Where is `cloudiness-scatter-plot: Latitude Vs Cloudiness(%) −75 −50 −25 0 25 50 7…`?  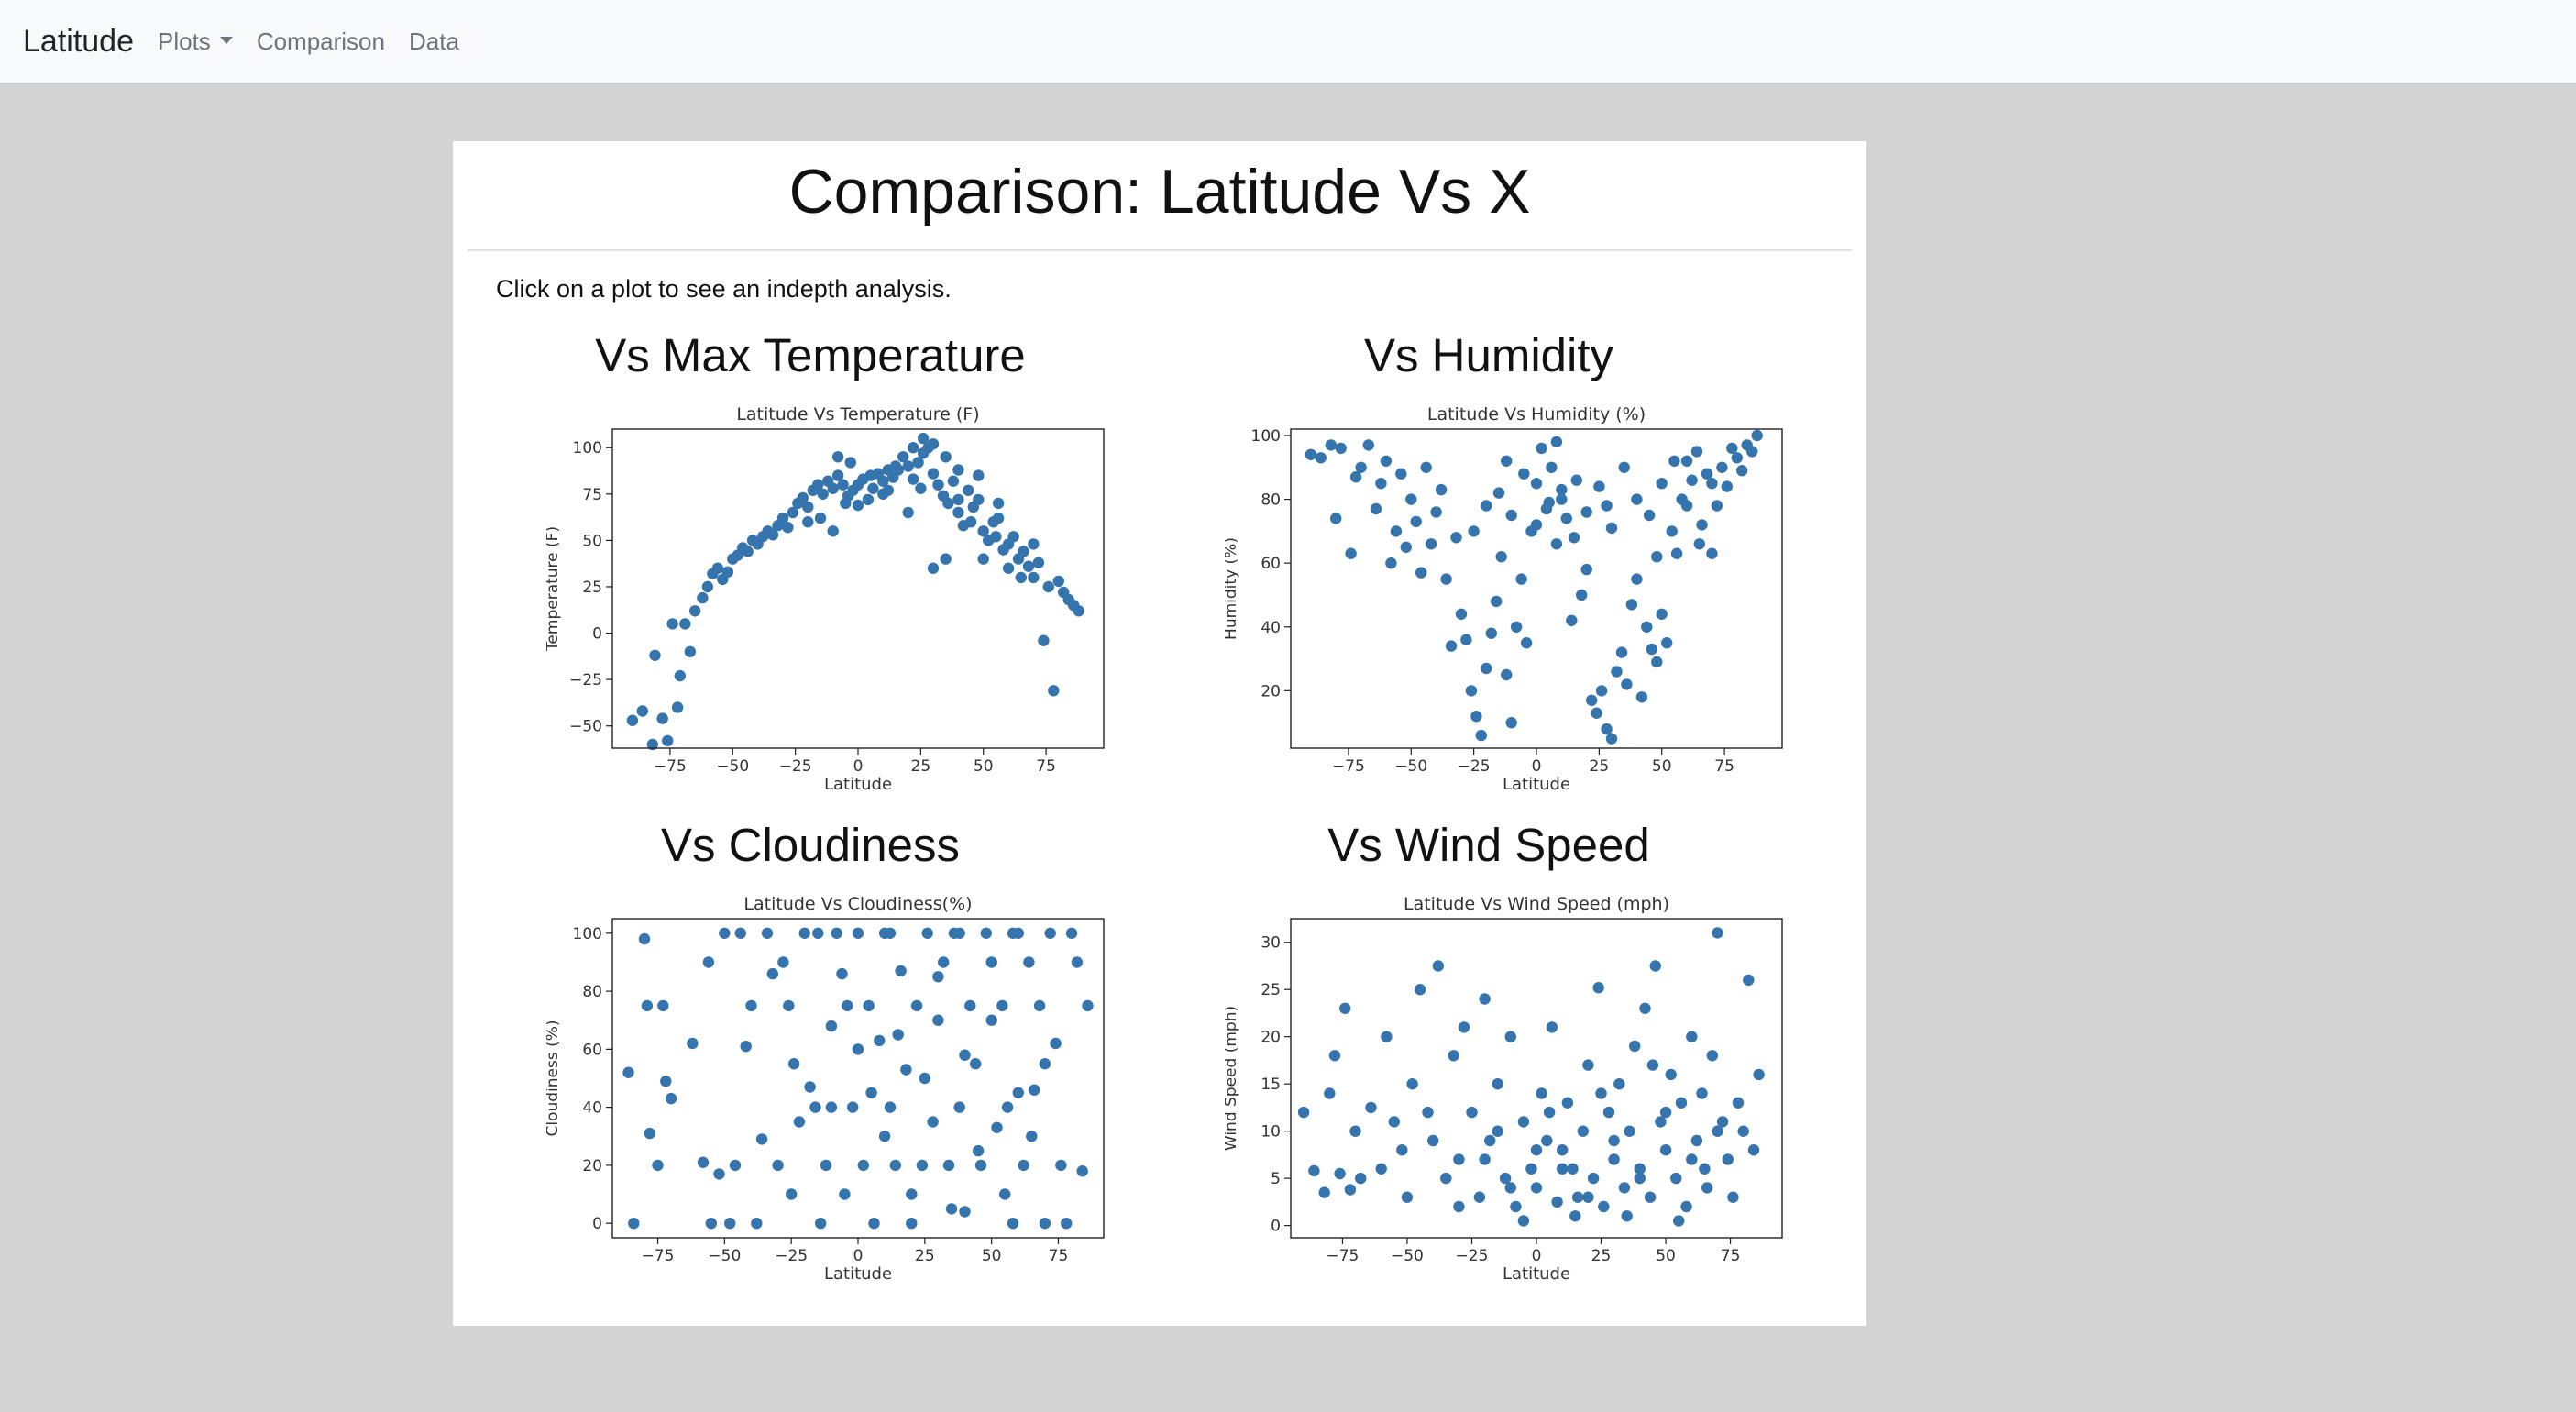
cloudiness-scatter-plot: Latitude Vs Cloudiness(%) −75 −50 −25 0 25 50 7… is located at coordinates (826, 1089).